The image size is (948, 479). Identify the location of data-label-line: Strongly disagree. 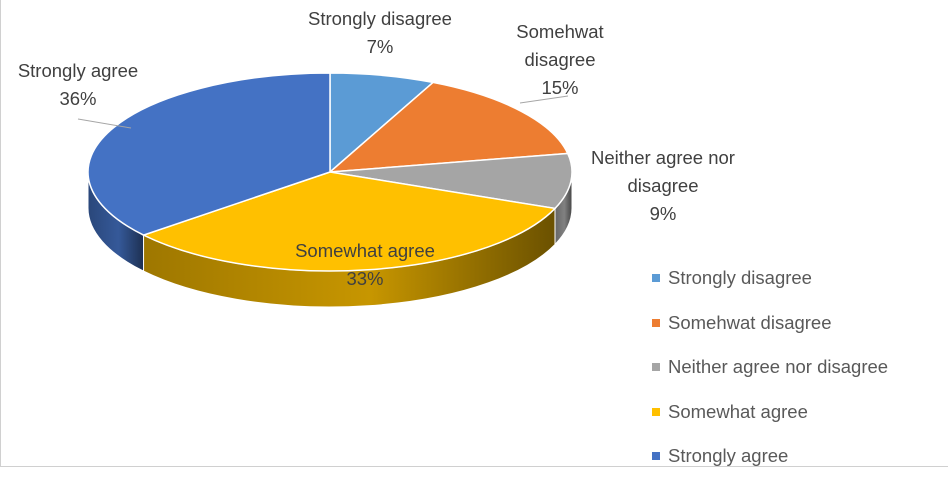
(380, 18).